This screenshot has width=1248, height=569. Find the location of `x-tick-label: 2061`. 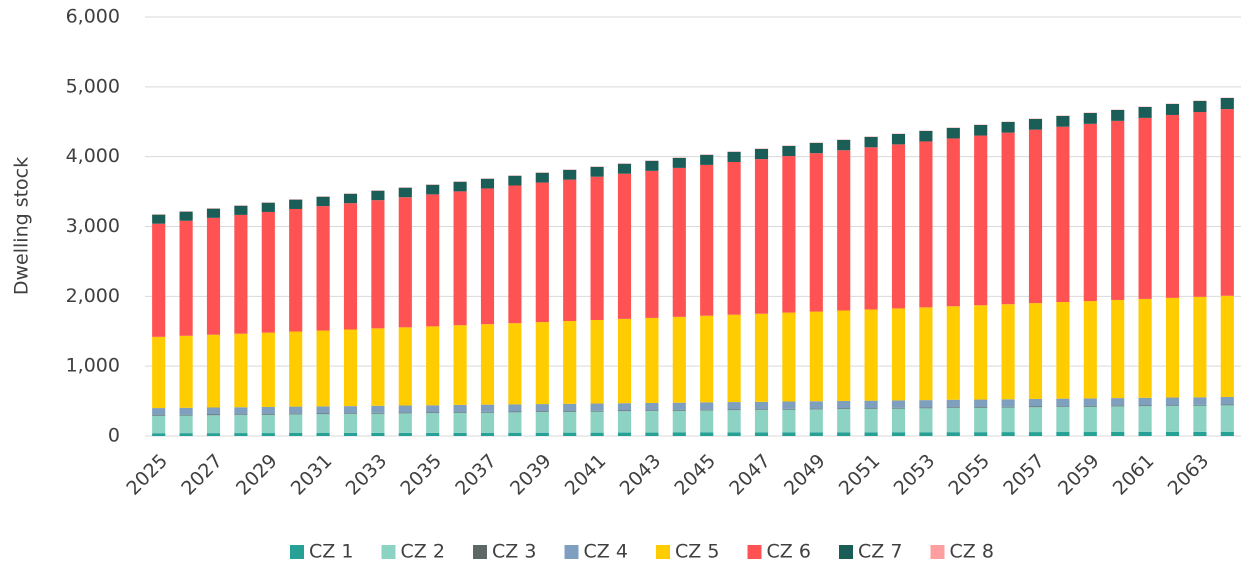

x-tick-label: 2061 is located at coordinates (1134, 475).